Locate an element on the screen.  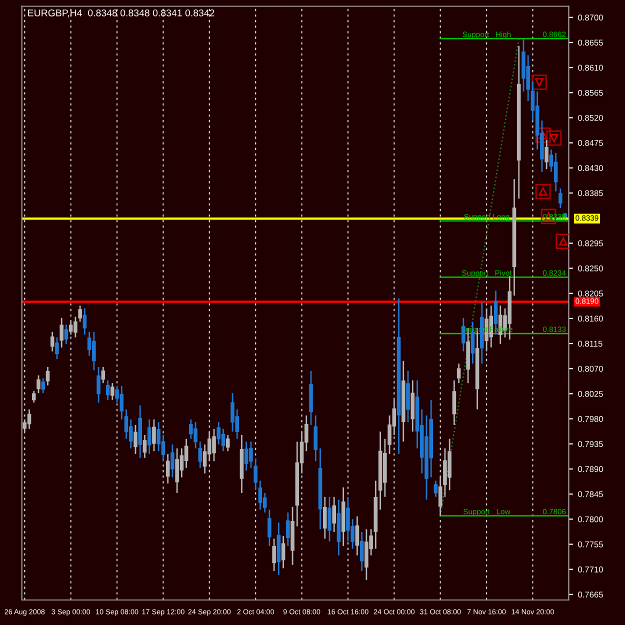
y-tick-label: 0.7935 is located at coordinates (590, 444).